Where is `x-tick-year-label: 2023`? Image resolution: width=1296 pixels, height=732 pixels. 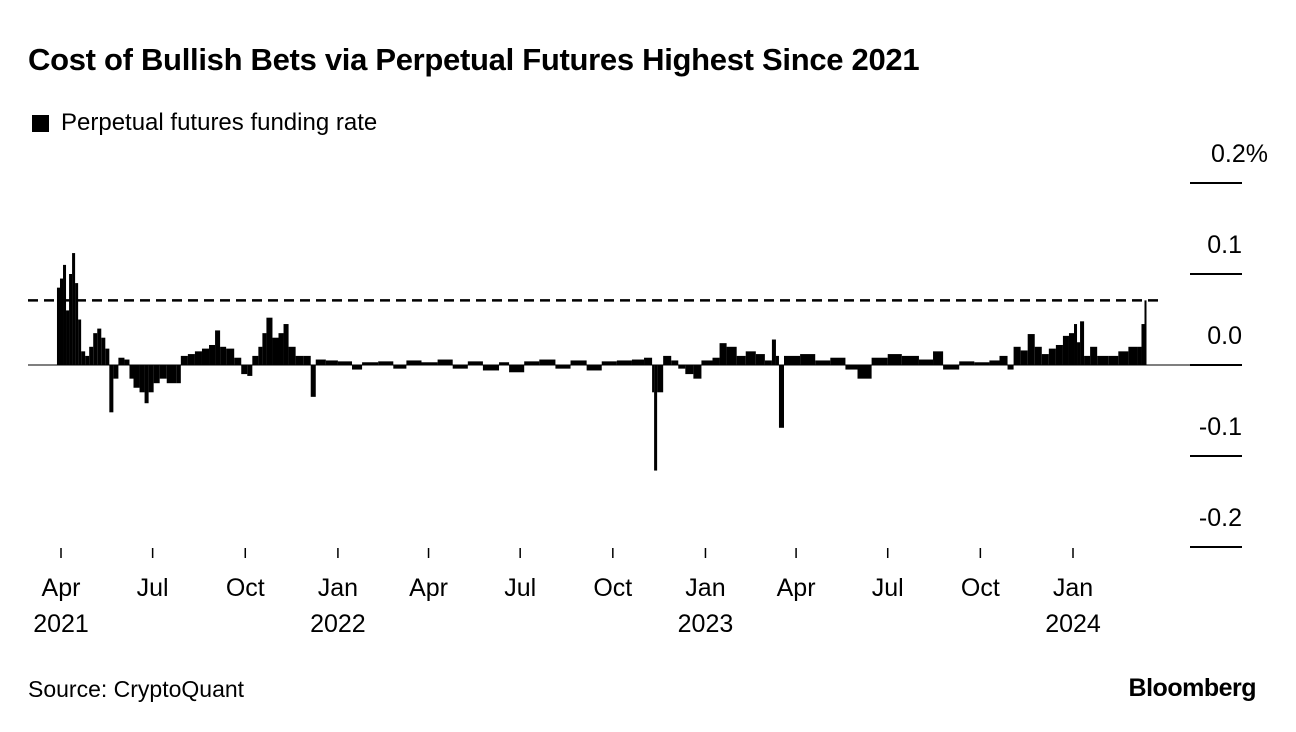 x-tick-year-label: 2023 is located at coordinates (706, 624).